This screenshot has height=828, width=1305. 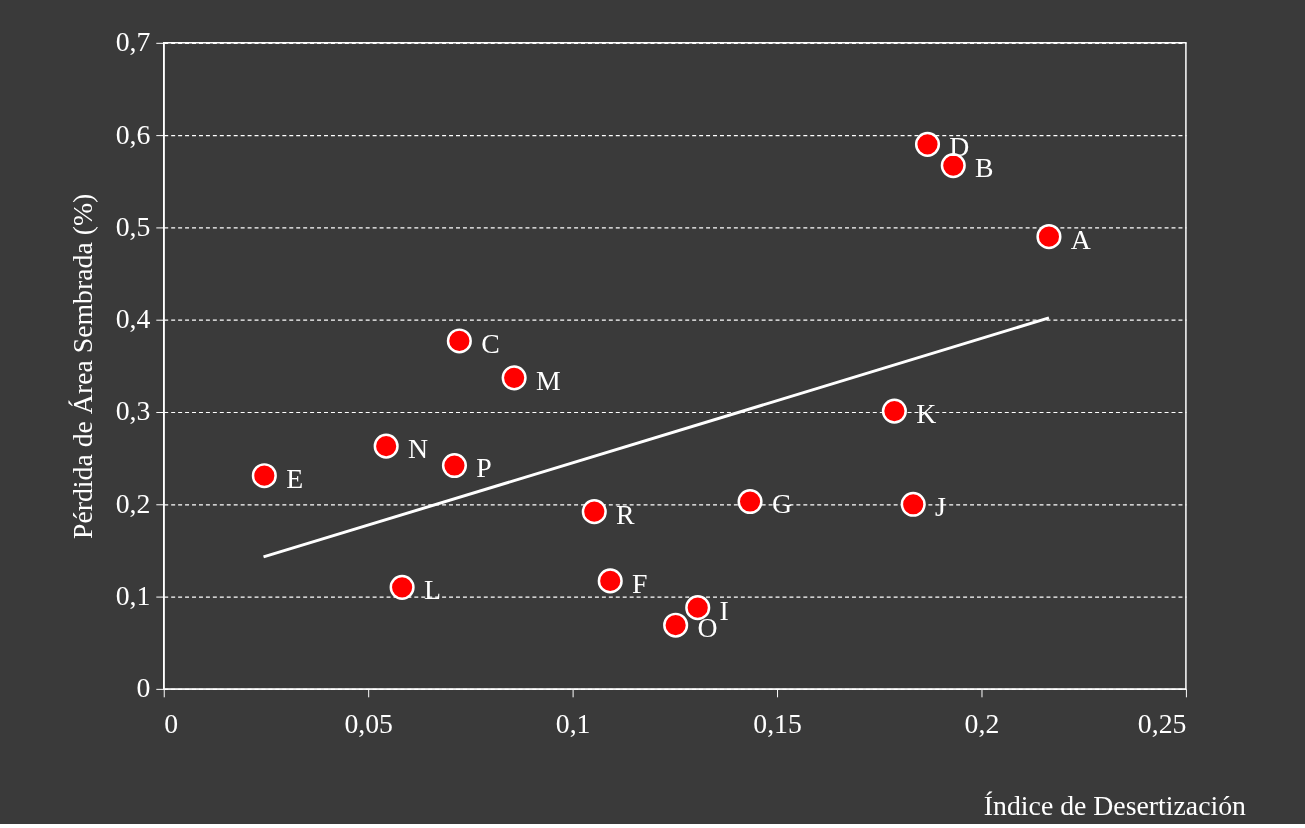 What do you see at coordinates (418, 449) in the screenshot?
I see `annotation: N` at bounding box center [418, 449].